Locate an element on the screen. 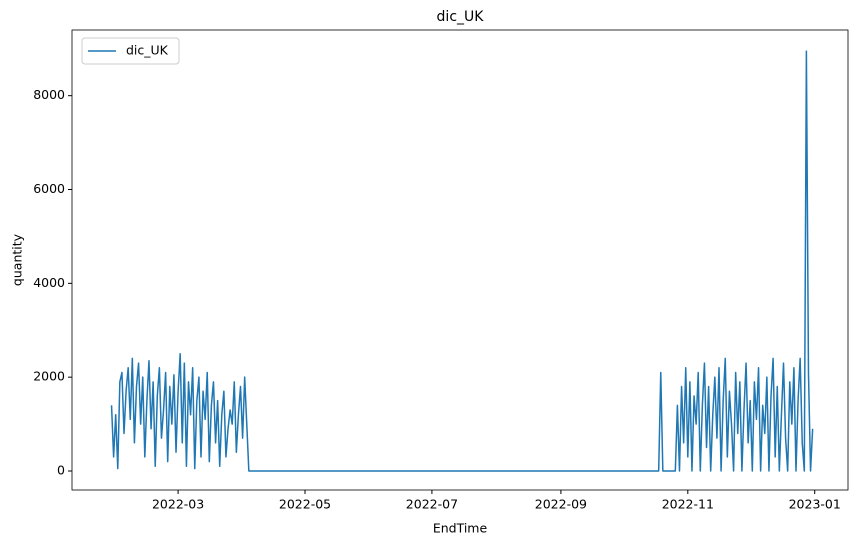 This screenshot has height=545, width=859. y-tick-label: 2000 is located at coordinates (49, 376).